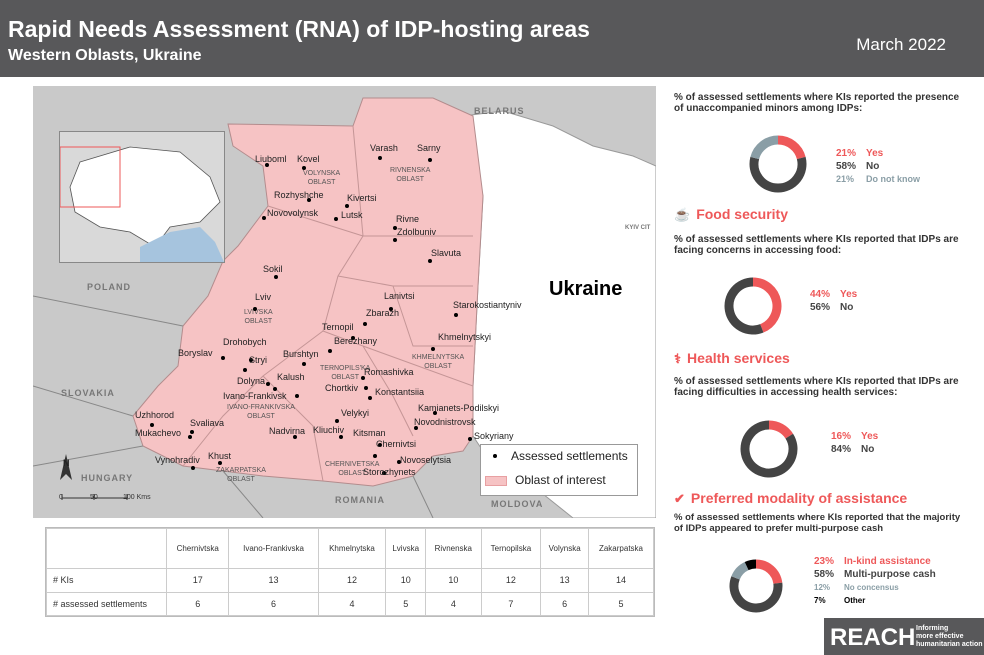 Image resolution: width=984 pixels, height=655 pixels. I want to click on country-label-moldova: MOLDOVA, so click(517, 504).